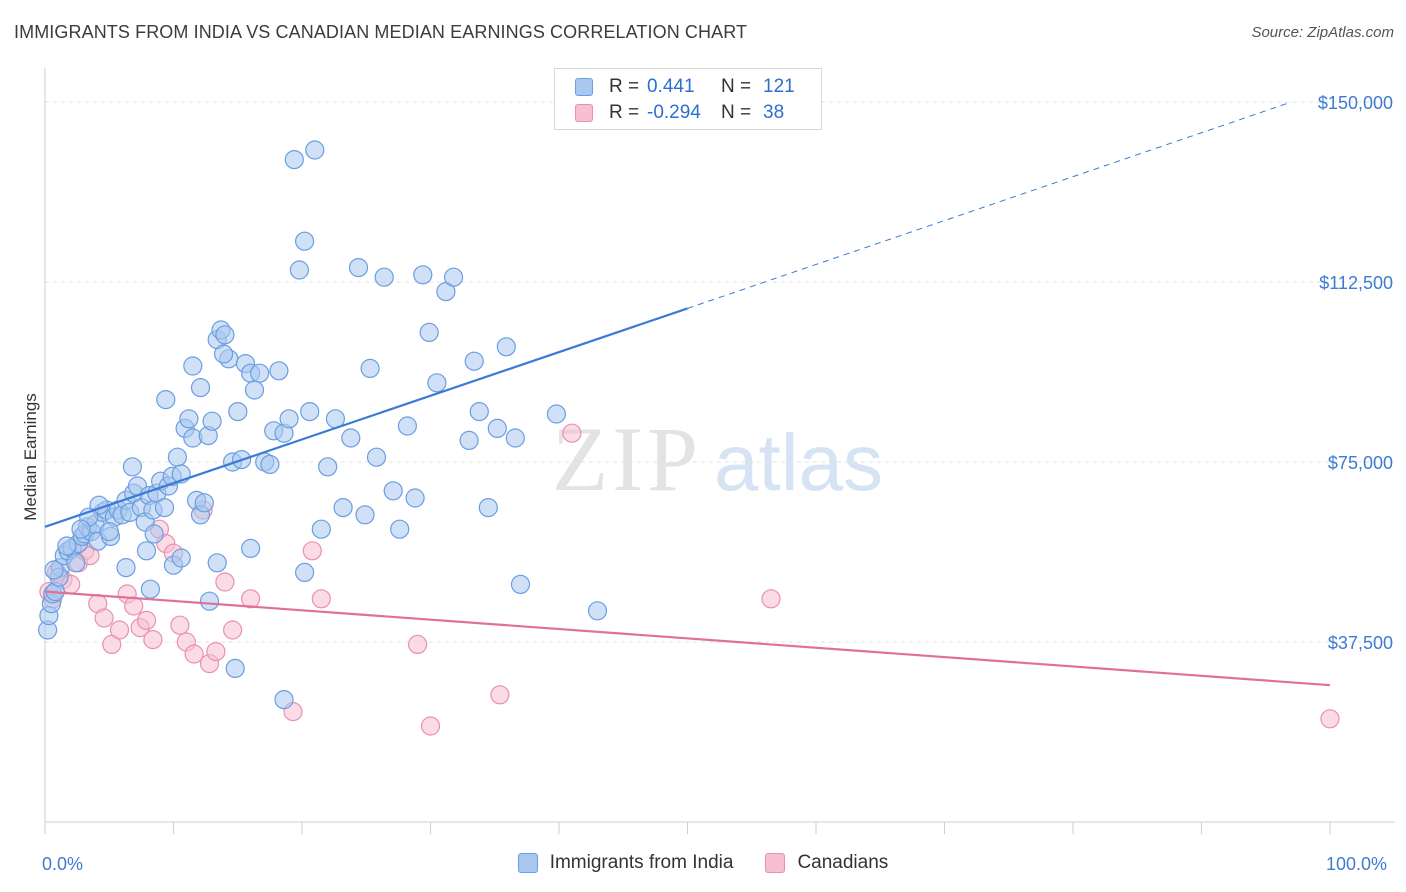  What do you see at coordinates (717, 459) in the screenshot?
I see `watermark: ZIP atlas` at bounding box center [717, 459].